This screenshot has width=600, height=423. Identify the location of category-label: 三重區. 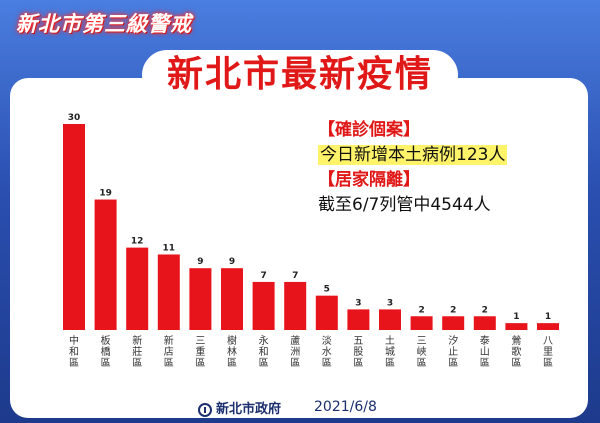
(200, 352).